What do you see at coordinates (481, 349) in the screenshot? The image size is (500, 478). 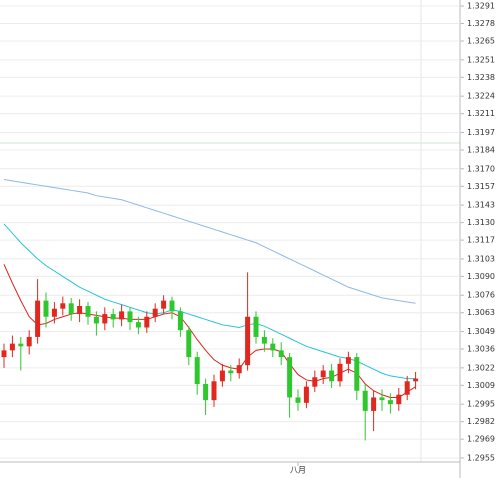 I see `y-tick-label: 1.3036` at bounding box center [481, 349].